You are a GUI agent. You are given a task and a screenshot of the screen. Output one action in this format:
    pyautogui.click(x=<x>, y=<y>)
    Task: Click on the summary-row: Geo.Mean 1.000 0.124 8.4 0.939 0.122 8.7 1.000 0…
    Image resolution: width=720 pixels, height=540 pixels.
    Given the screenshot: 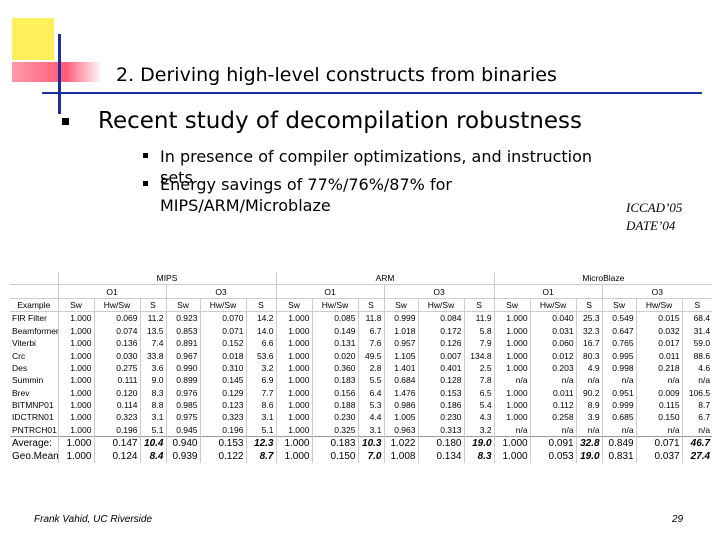 What is the action you would take?
    pyautogui.click(x=361, y=457)
    